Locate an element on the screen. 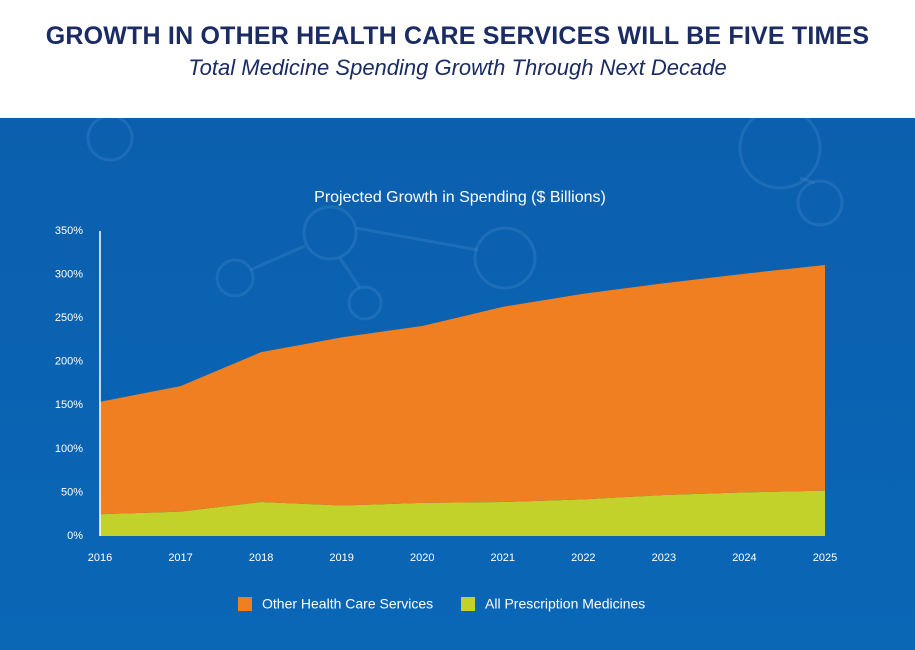  y-tick-label: 0% is located at coordinates (75, 536).